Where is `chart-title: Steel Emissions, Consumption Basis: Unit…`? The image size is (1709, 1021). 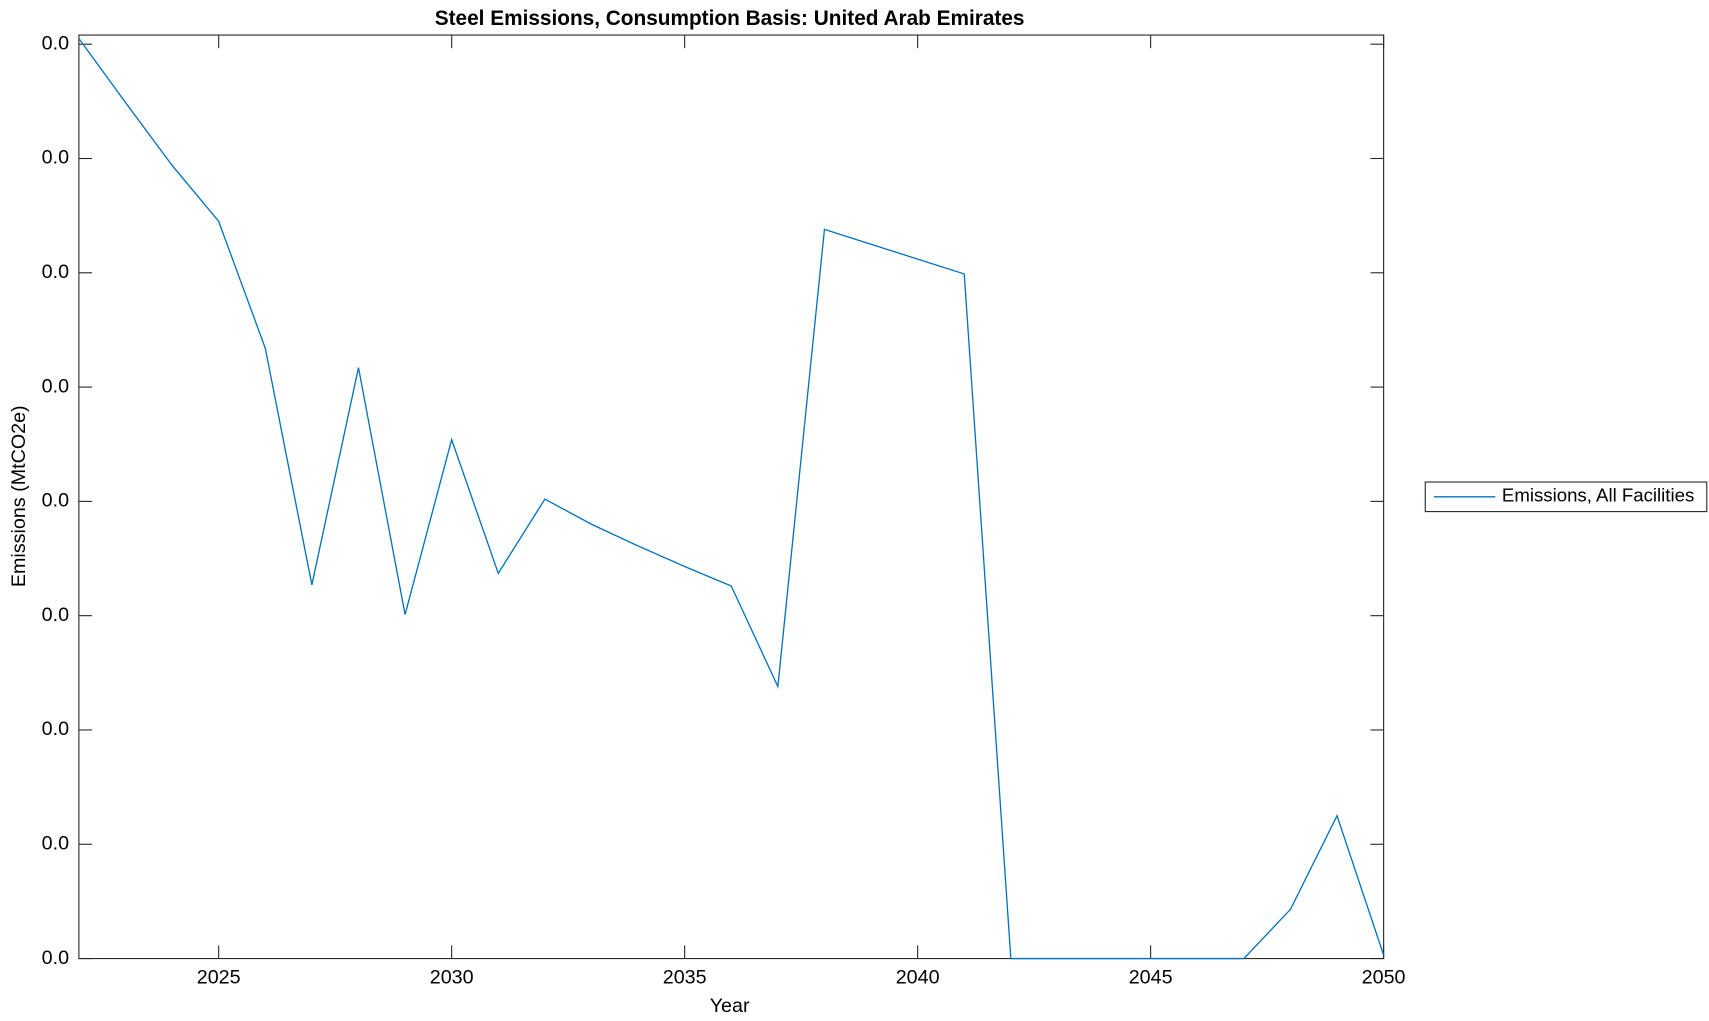 chart-title: Steel Emissions, Consumption Basis: Unit… is located at coordinates (730, 18).